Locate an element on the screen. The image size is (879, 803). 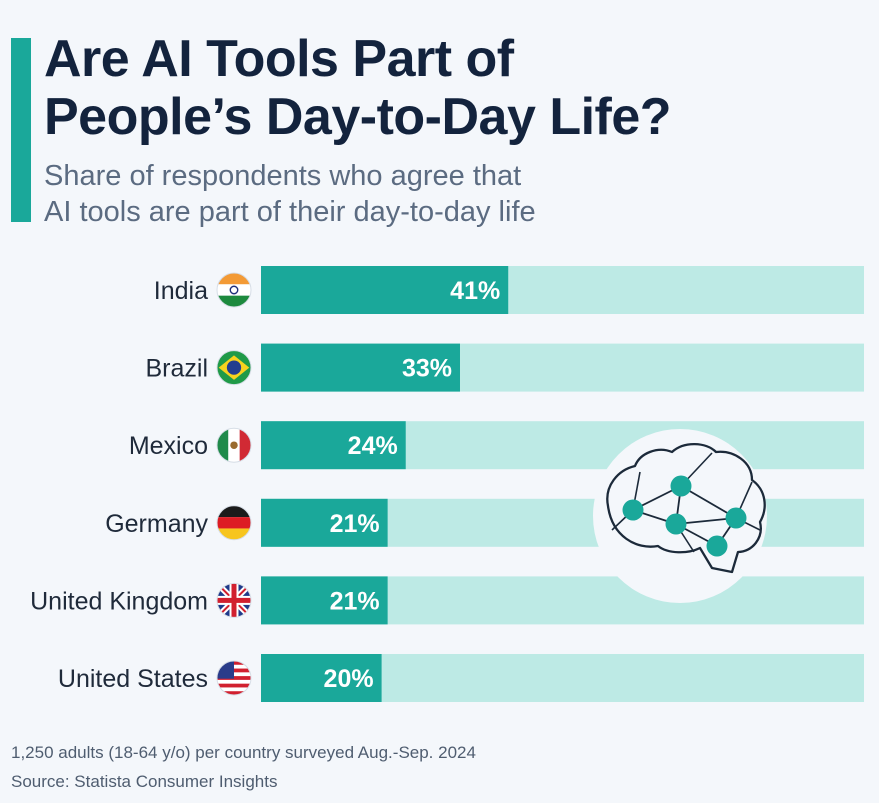
footer-source: Source: Statista Consumer Insights is located at coordinates (144, 781).